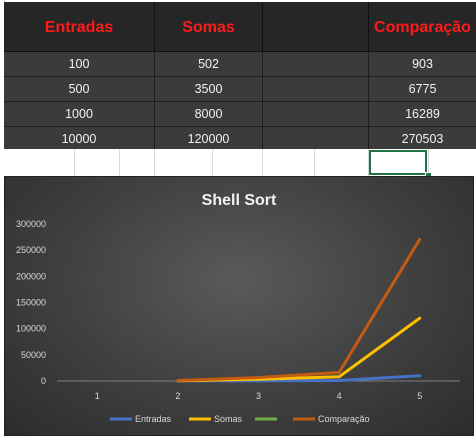  Describe the element at coordinates (153, 419) in the screenshot. I see `legend-label: Entradas` at that location.